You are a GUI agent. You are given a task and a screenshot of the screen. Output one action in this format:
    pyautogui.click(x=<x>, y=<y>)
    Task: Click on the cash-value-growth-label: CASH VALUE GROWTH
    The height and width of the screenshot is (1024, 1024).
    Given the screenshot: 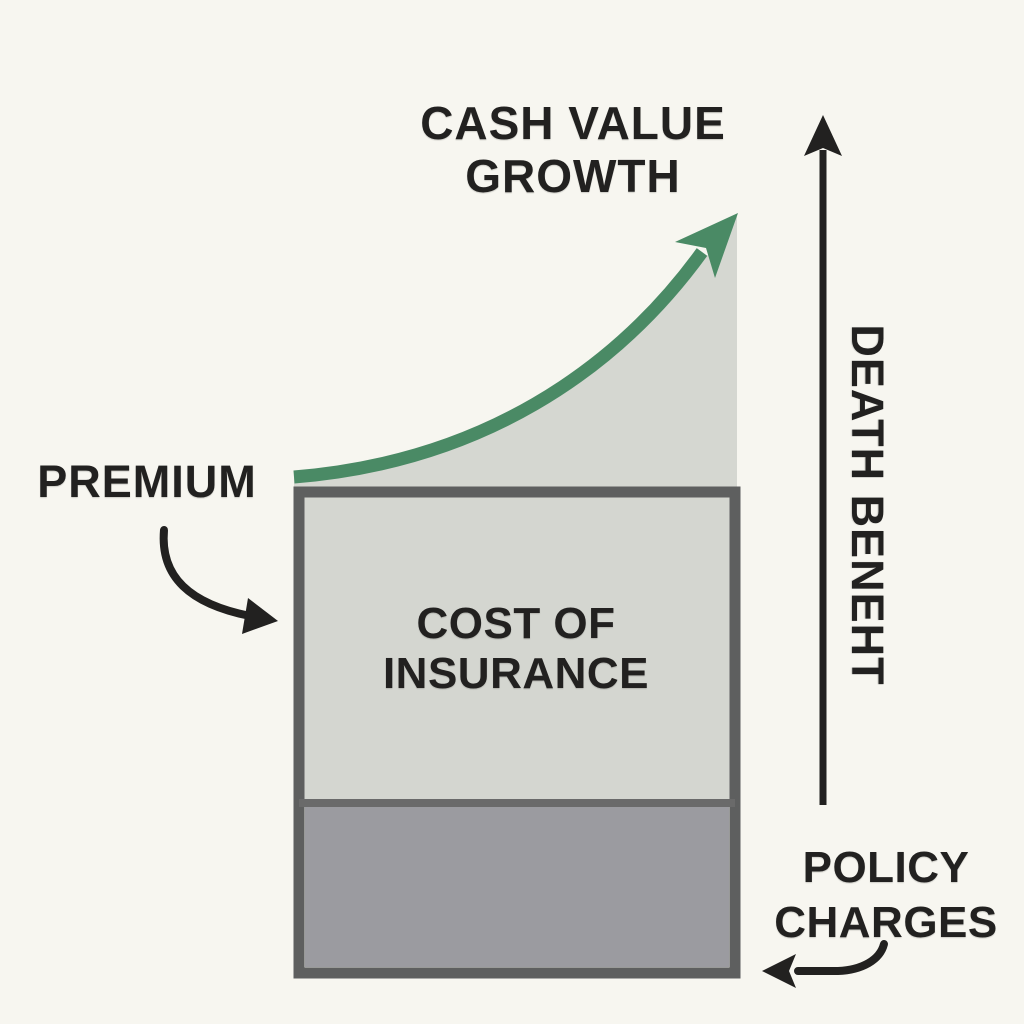 What is the action you would take?
    pyautogui.click(x=573, y=150)
    